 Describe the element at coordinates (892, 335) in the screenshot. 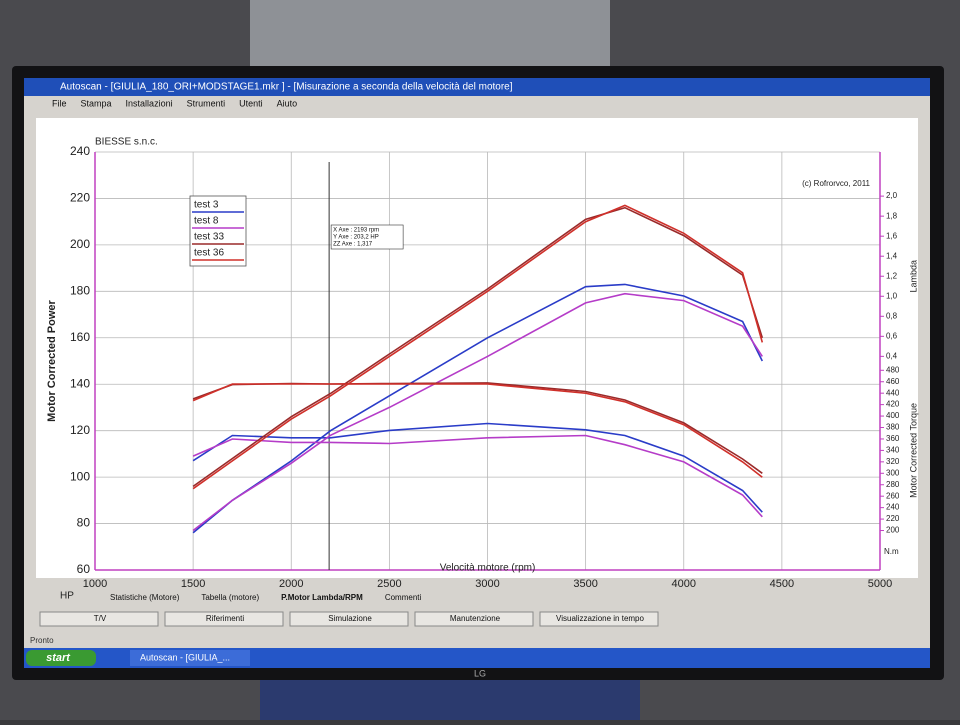

I see `y3-tick-label: 0,6` at that location.